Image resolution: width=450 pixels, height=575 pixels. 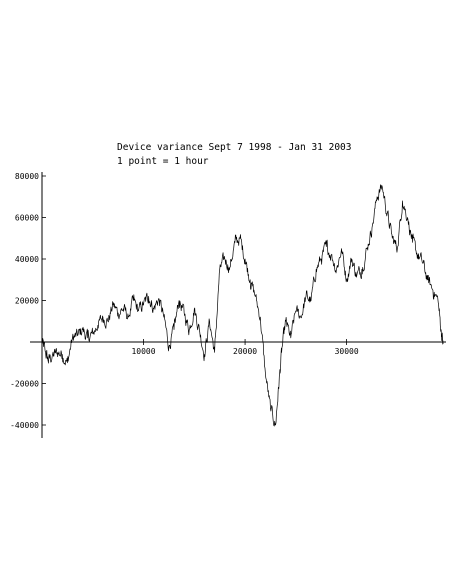 What do you see at coordinates (347, 351) in the screenshot?
I see `x-tick-label: 30000` at bounding box center [347, 351].